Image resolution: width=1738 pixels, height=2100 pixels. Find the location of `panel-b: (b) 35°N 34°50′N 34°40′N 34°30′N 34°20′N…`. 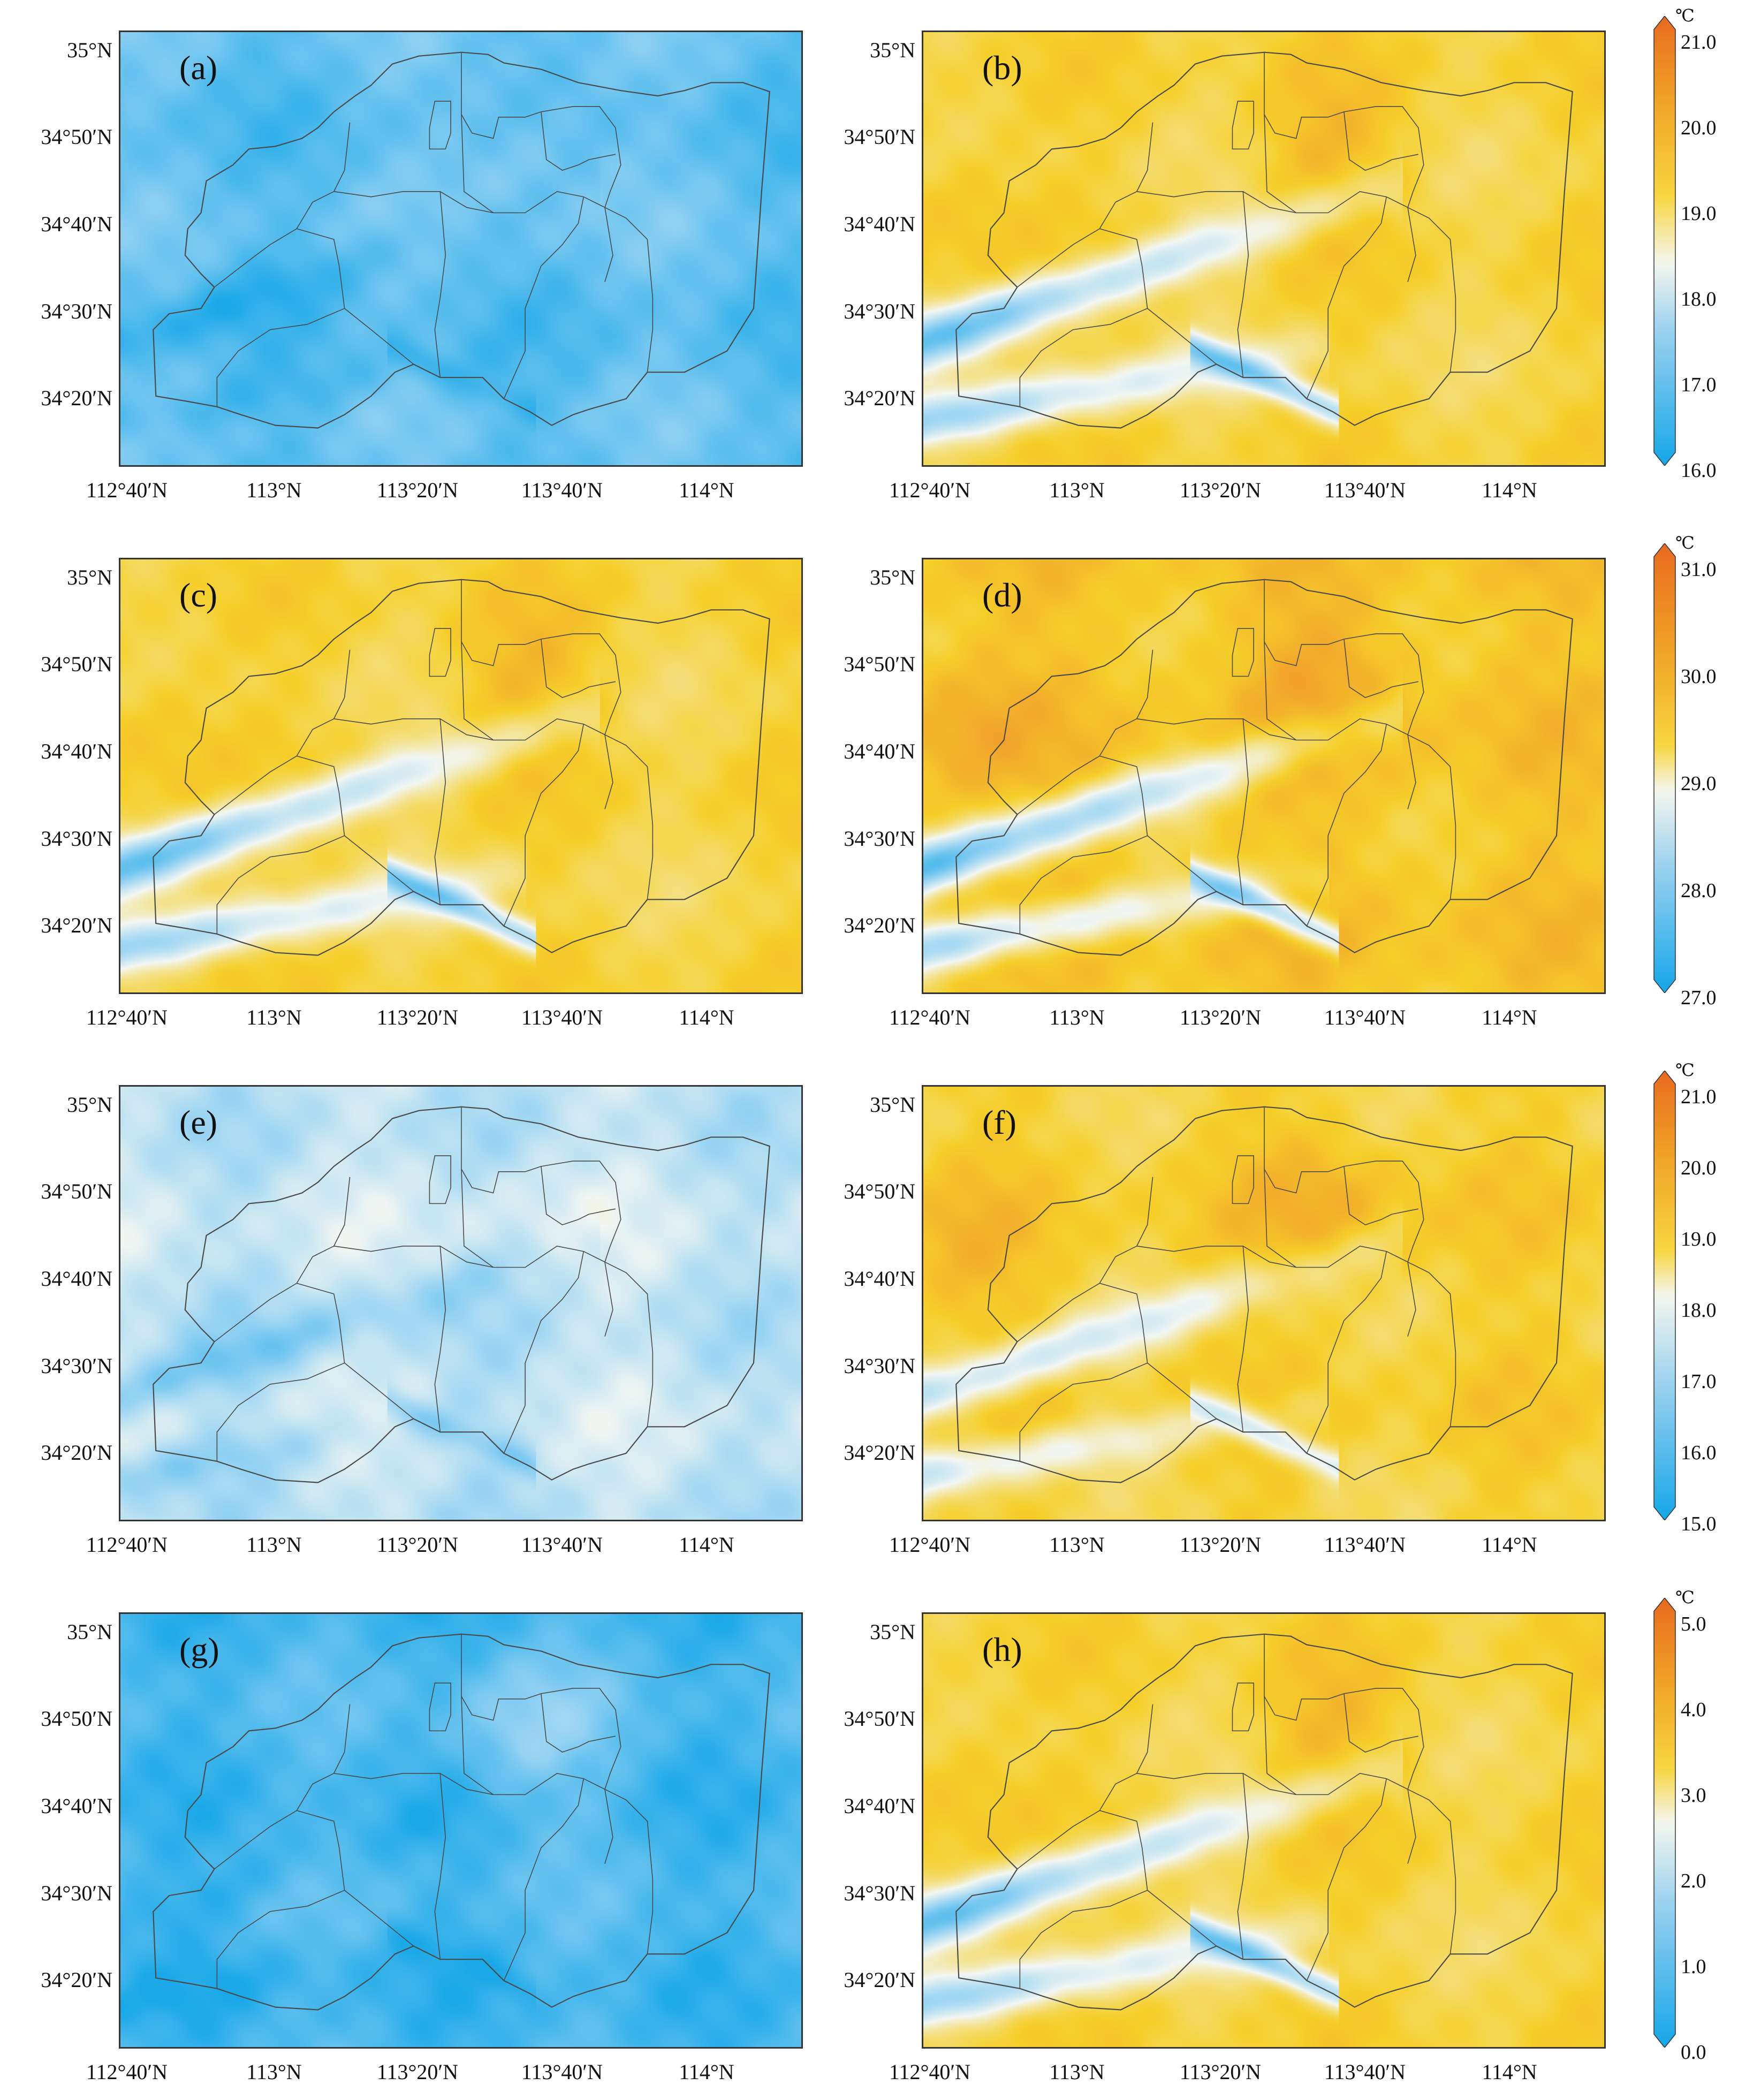

panel-b: (b) 35°N 34°50′N 34°40′N 34°30′N 34°20′N… is located at coordinates (1220, 262).